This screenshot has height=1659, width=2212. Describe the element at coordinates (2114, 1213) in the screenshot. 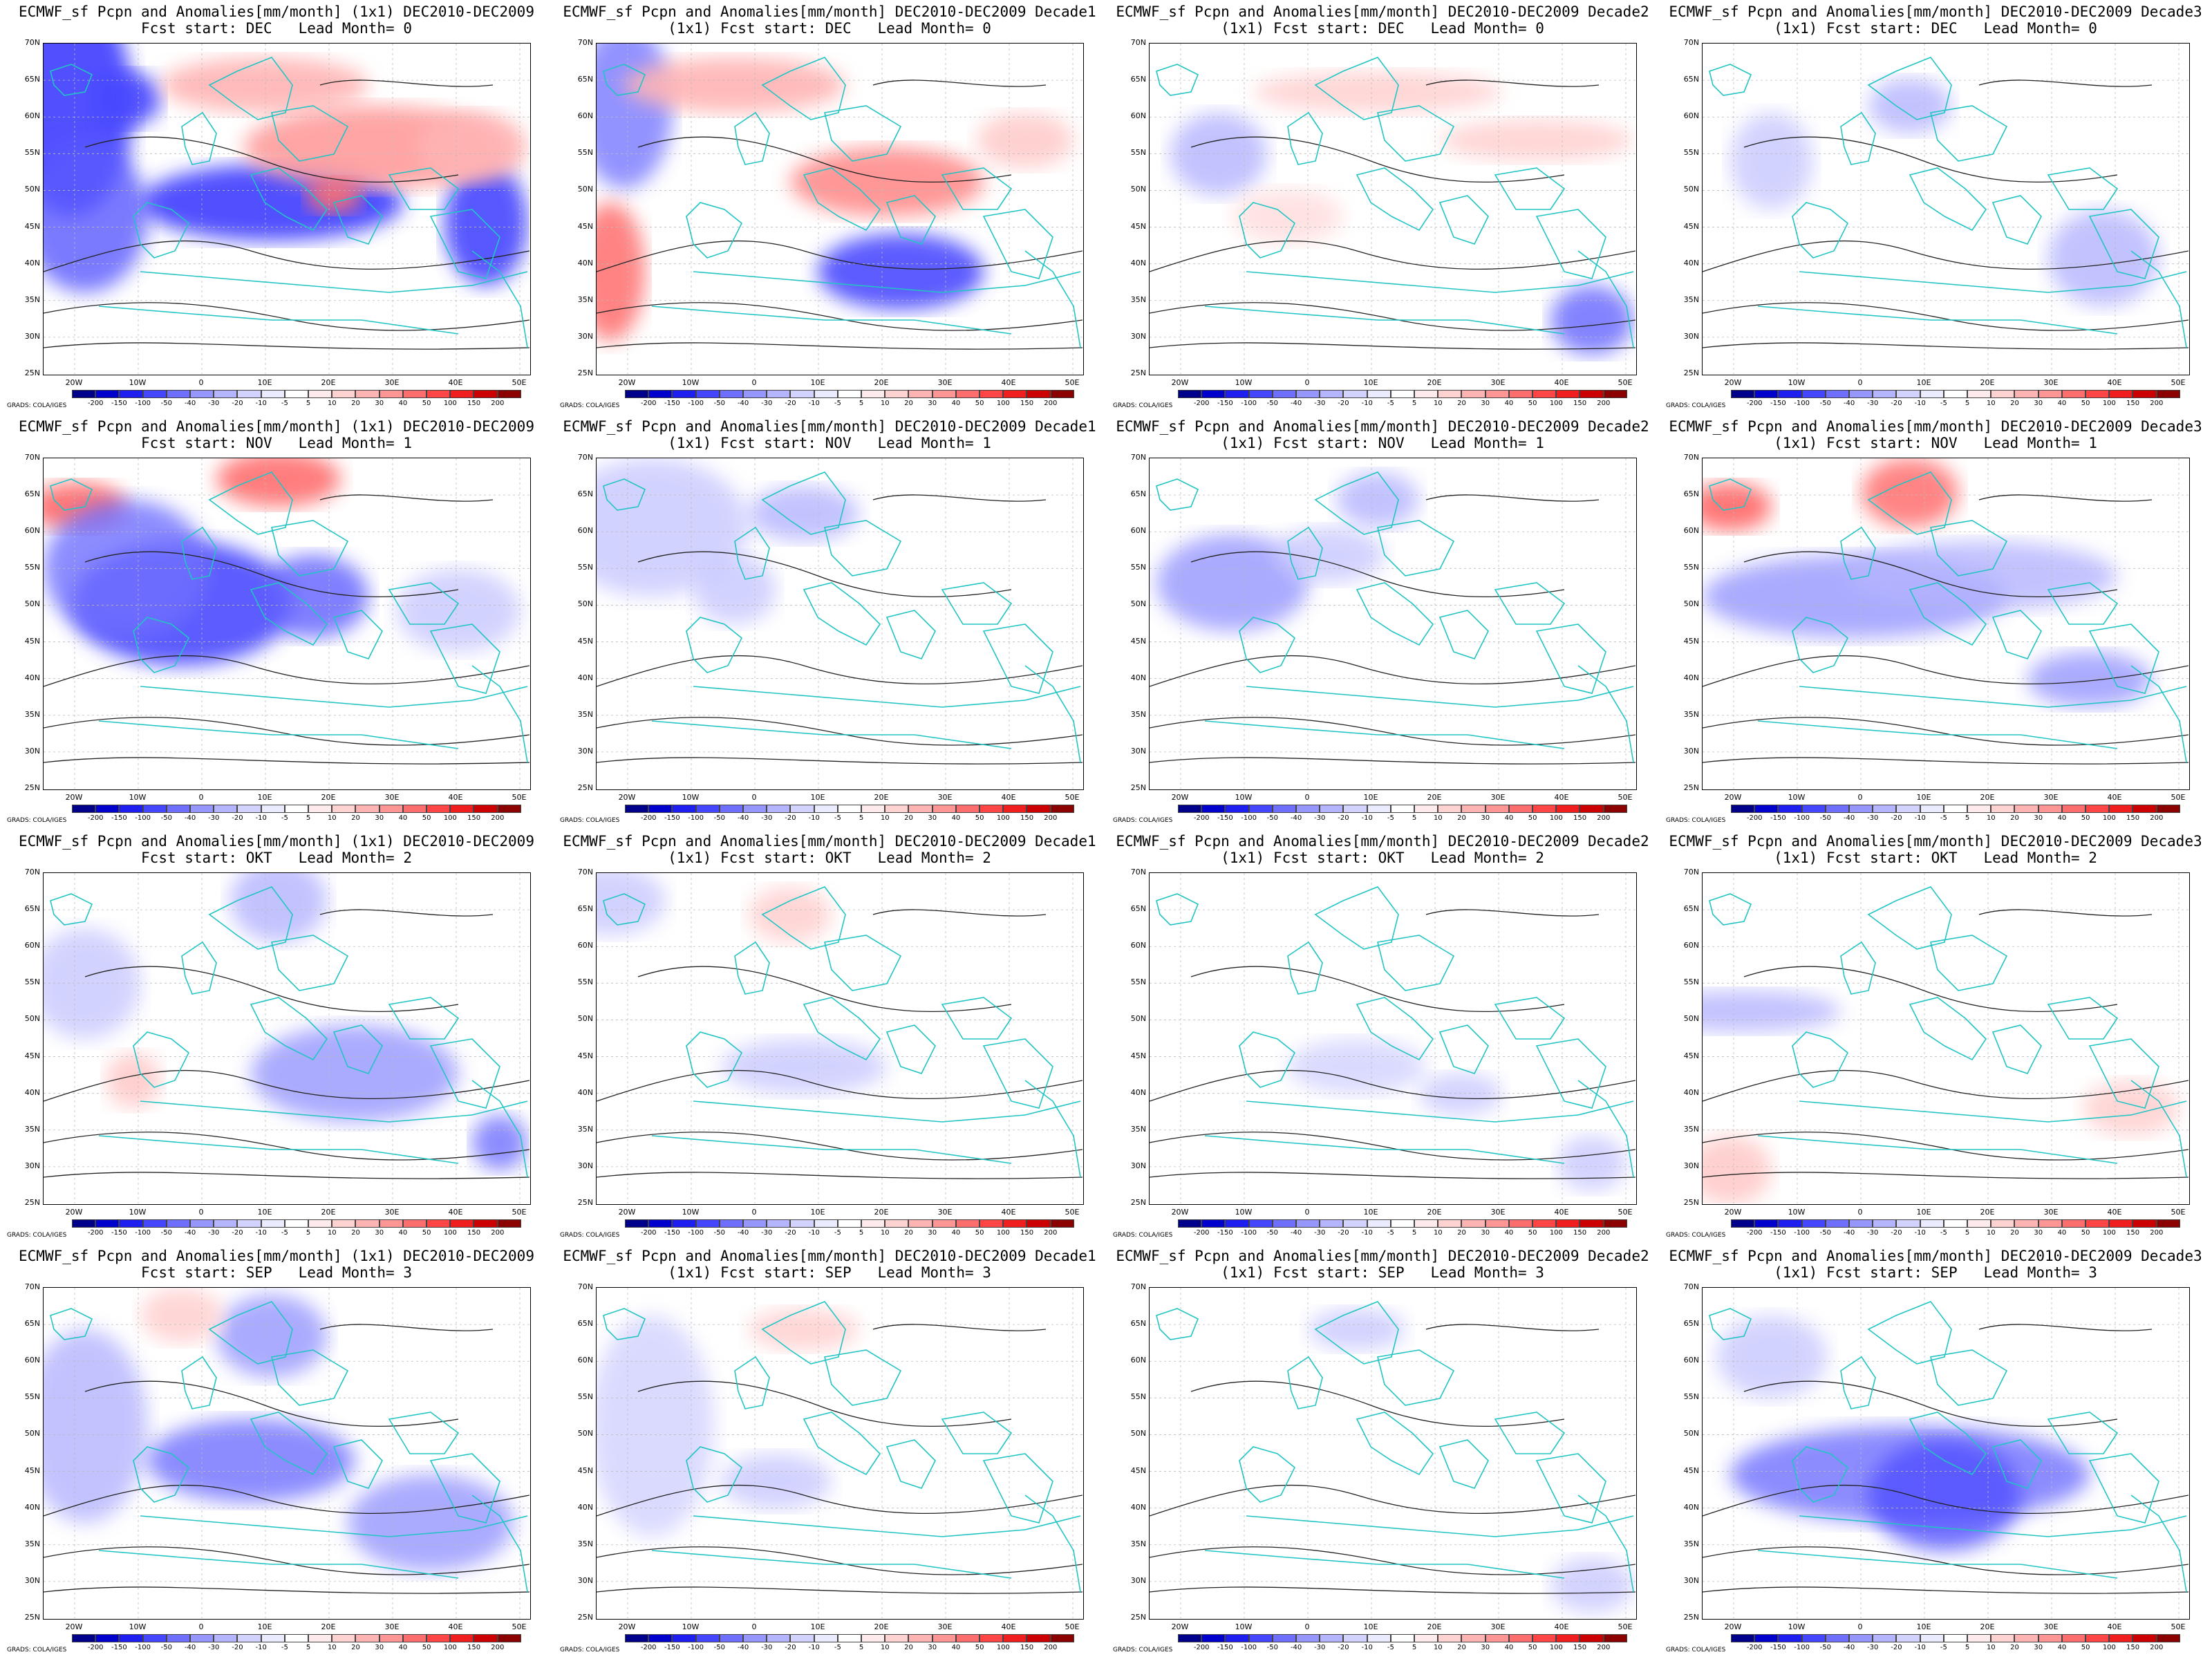

I see `lon-tick-label: 40E` at that location.